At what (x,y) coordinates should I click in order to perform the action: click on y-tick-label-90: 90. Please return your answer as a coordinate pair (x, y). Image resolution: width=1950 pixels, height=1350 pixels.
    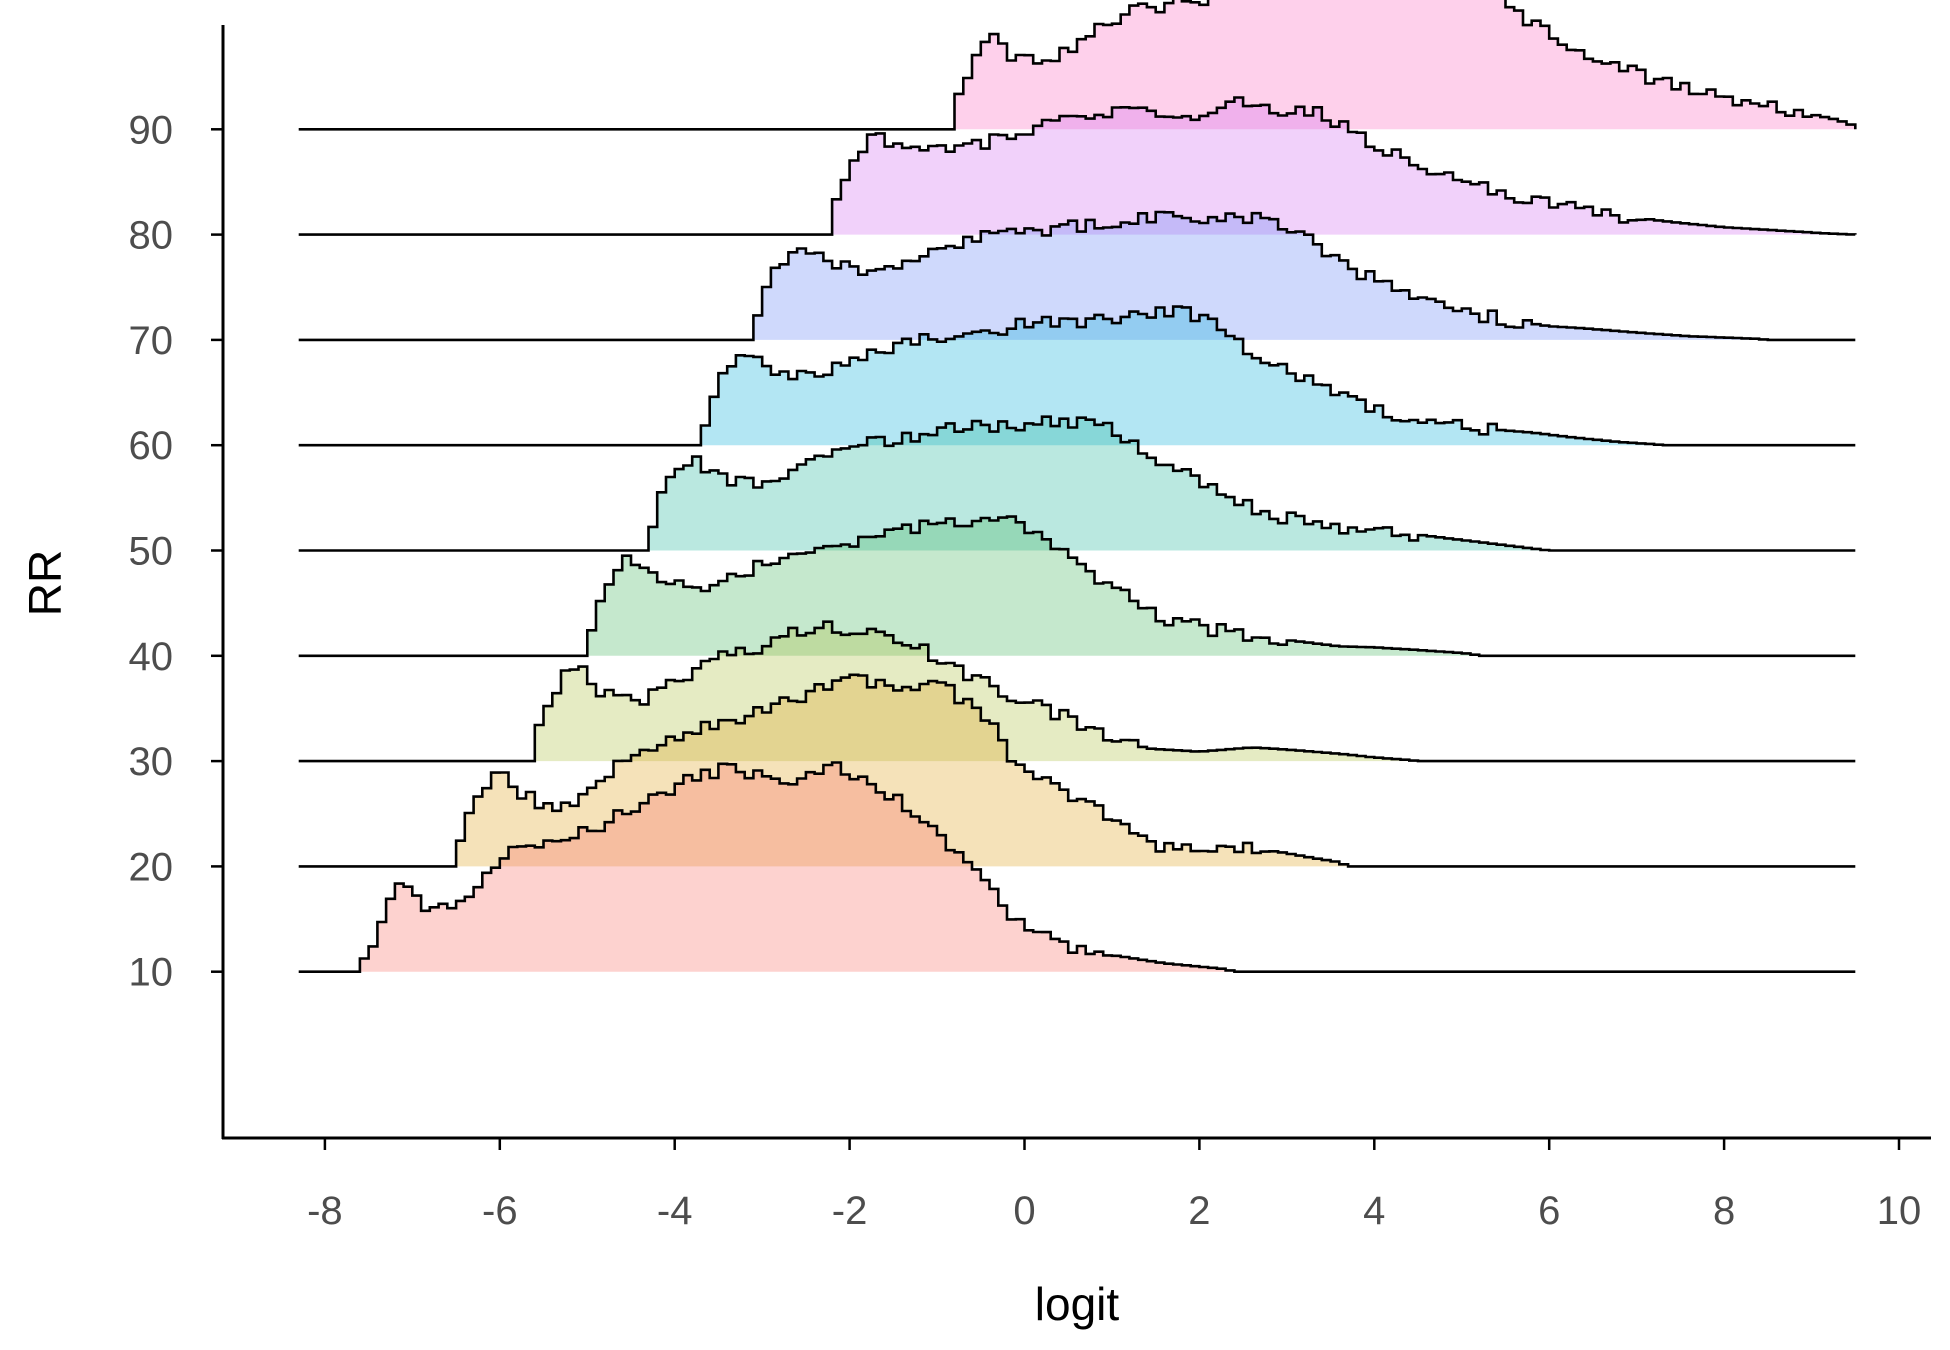
    Looking at the image, I should click on (151, 130).